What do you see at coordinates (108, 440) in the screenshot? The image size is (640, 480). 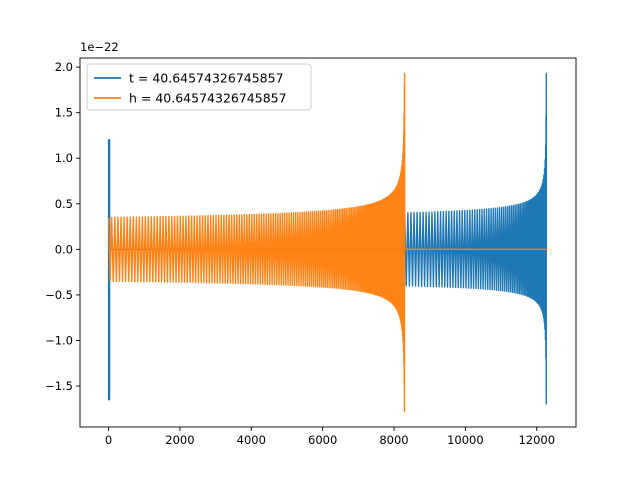 I see `x-tick-label: 0` at bounding box center [108, 440].